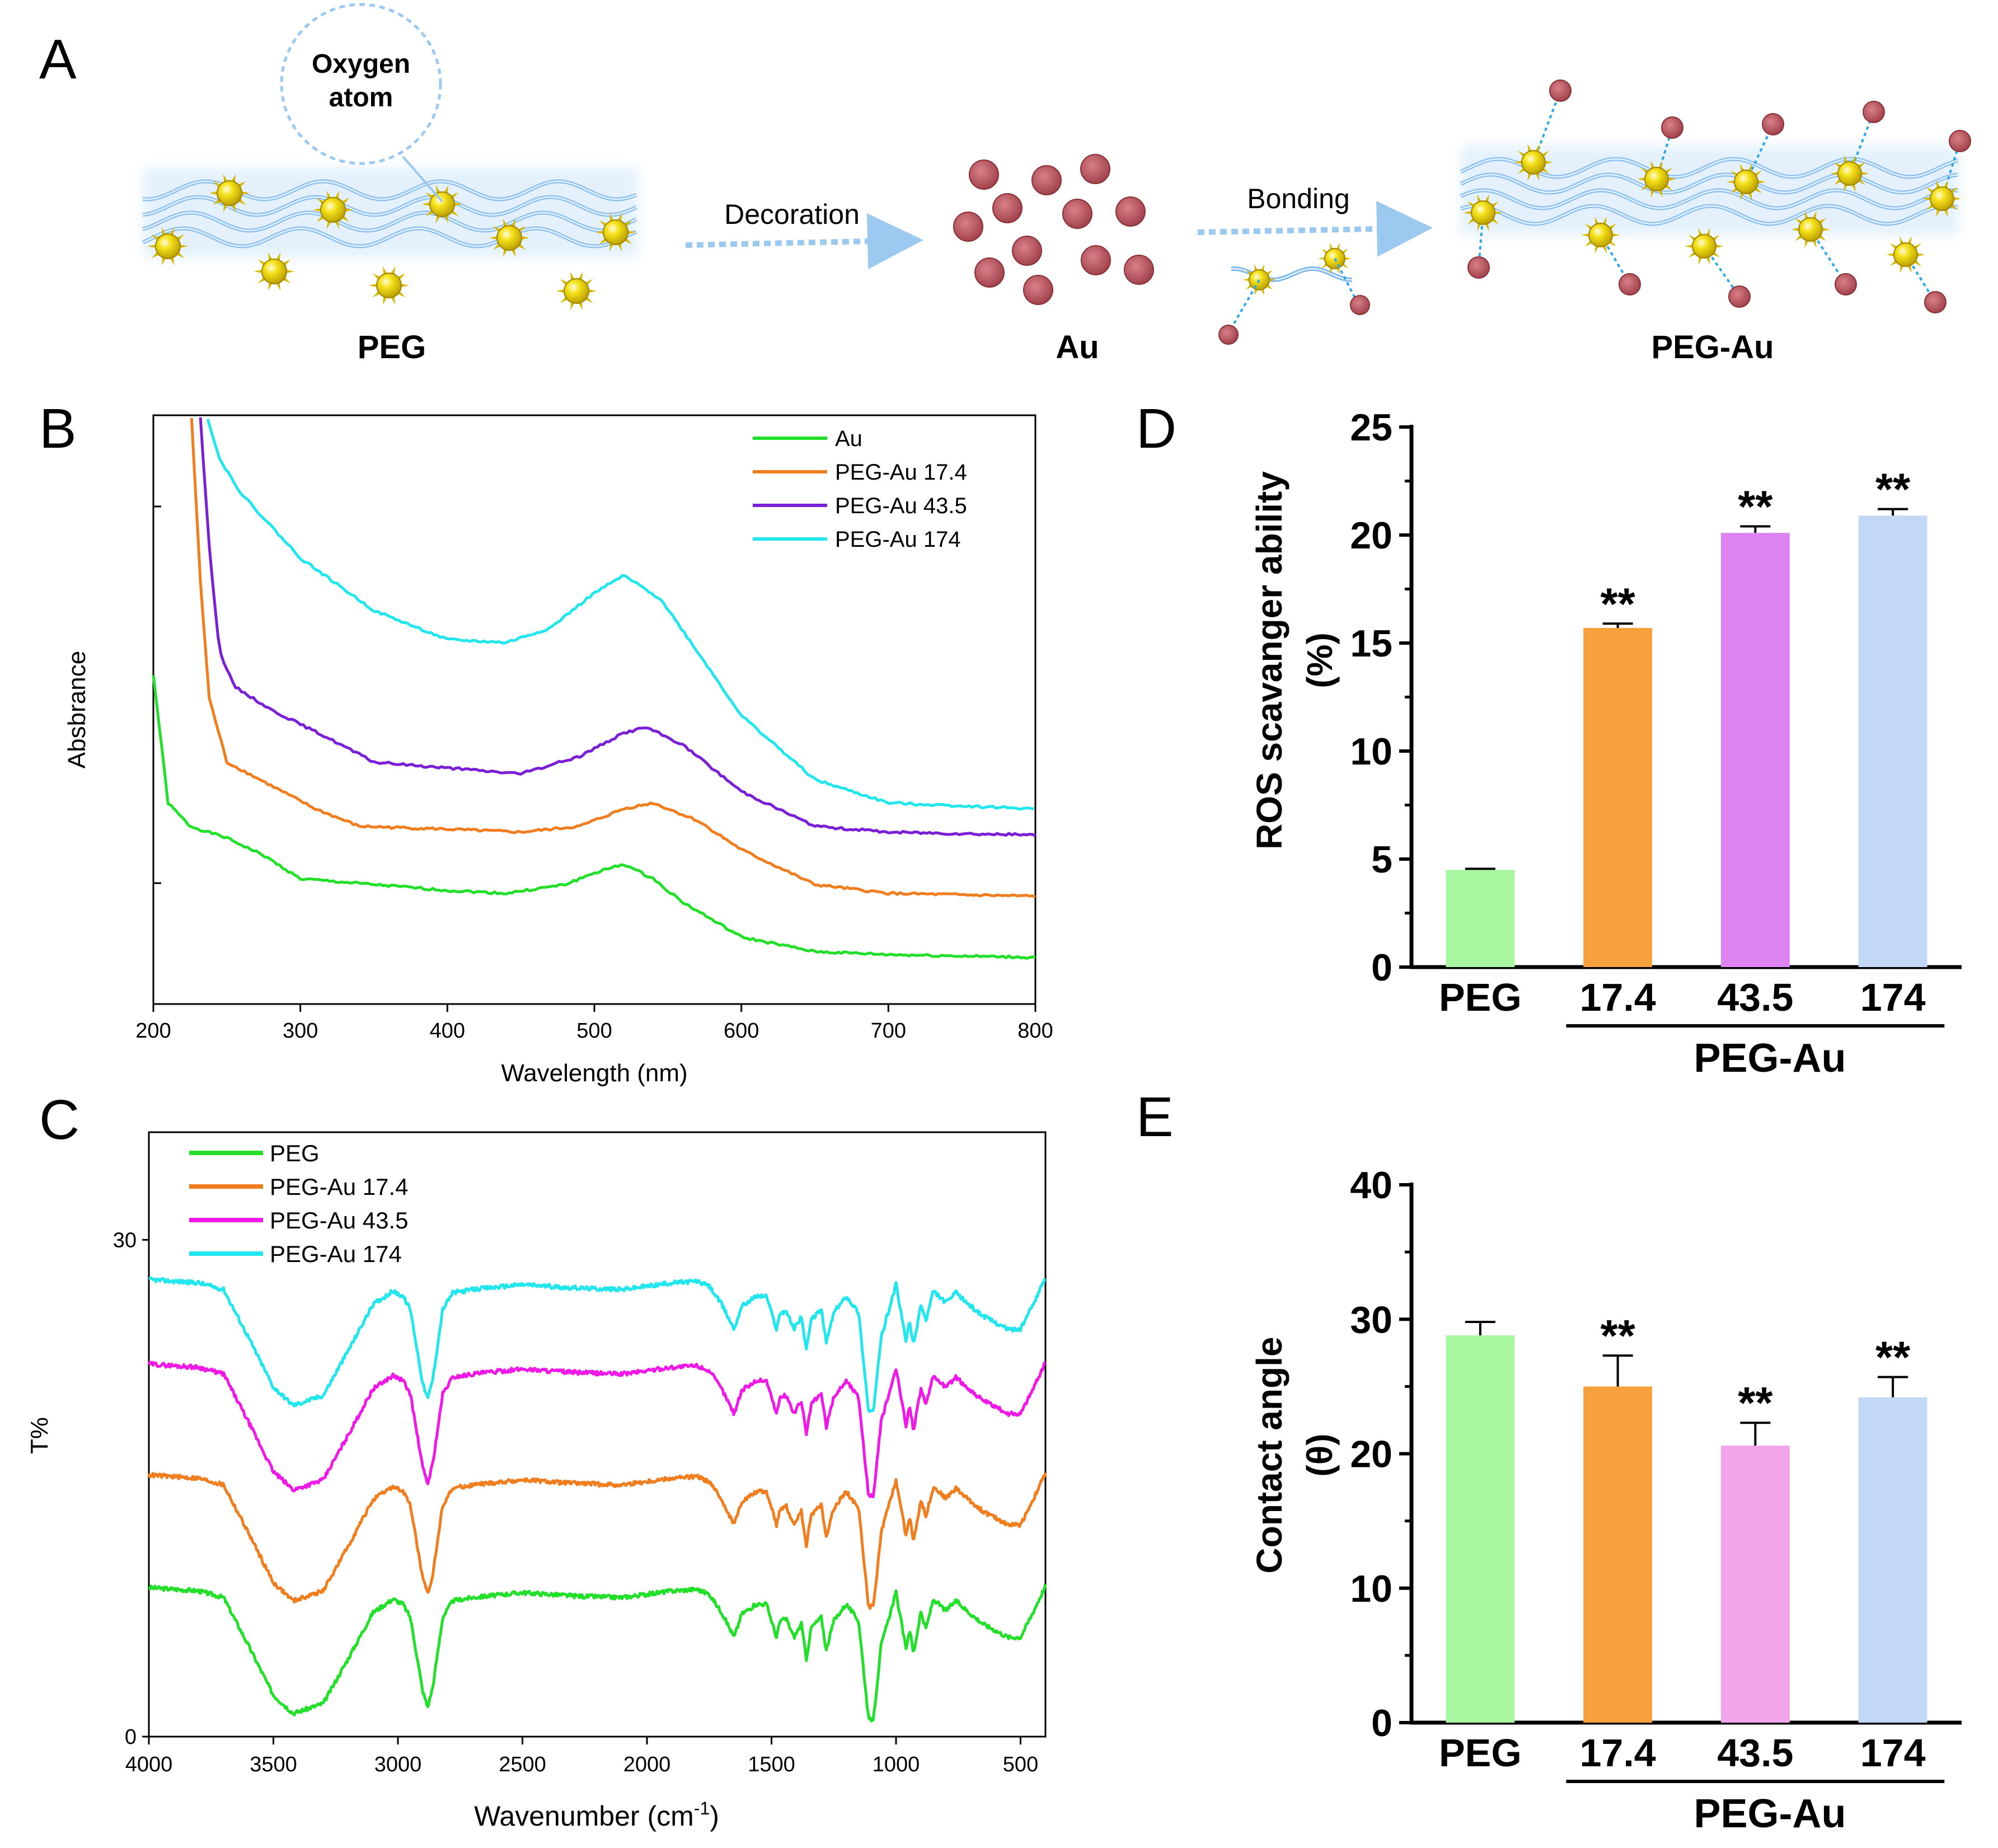 This screenshot has width=1998, height=1848. Describe the element at coordinates (575, 1502) in the screenshot. I see `chart-c-ticks: 4000 3500 3000 2500 2000 1500 1000 500 0 30` at that location.